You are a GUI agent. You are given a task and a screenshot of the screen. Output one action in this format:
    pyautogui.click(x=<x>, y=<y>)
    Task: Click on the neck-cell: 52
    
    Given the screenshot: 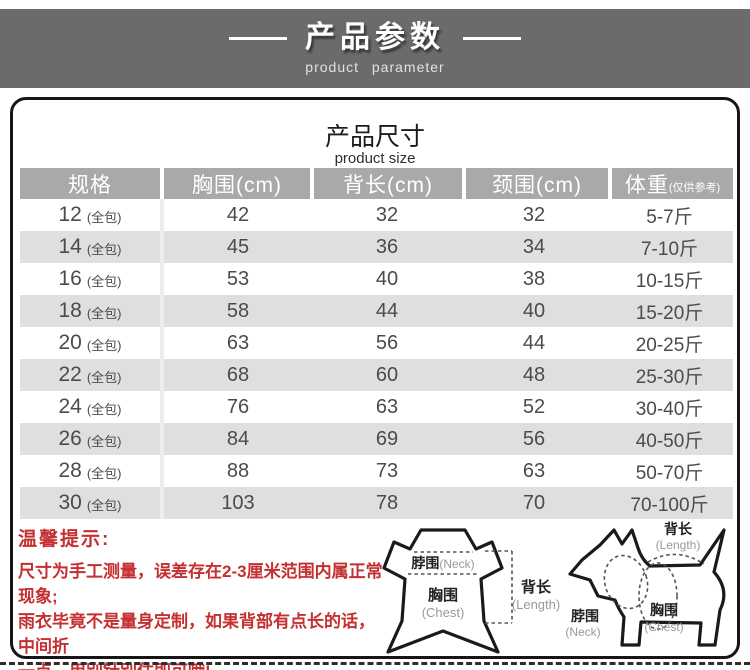 What is the action you would take?
    pyautogui.click(x=534, y=406)
    